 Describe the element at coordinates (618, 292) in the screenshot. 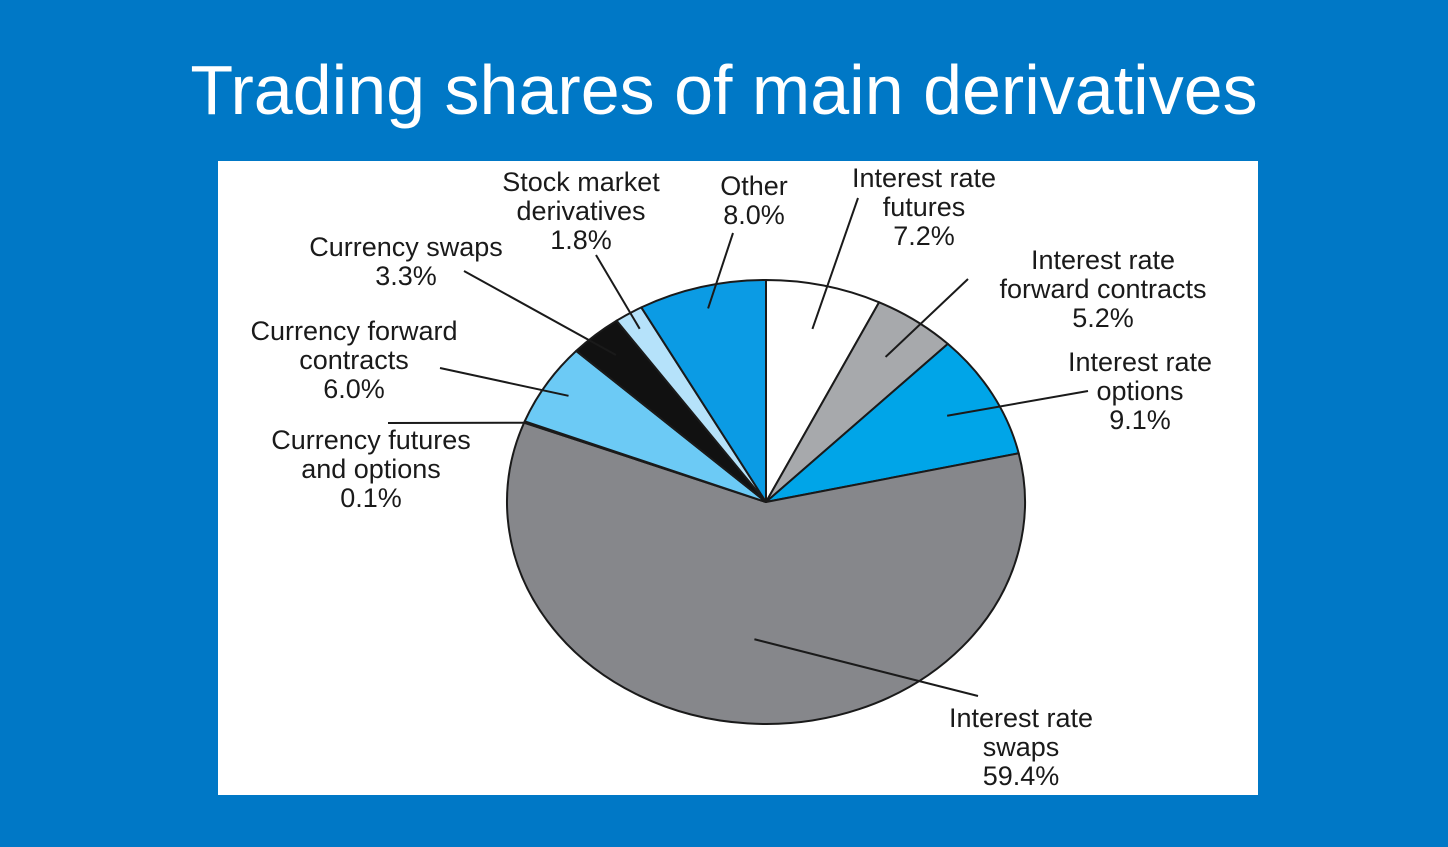

I see `leader-line-stock-market-derivatives` at that location.